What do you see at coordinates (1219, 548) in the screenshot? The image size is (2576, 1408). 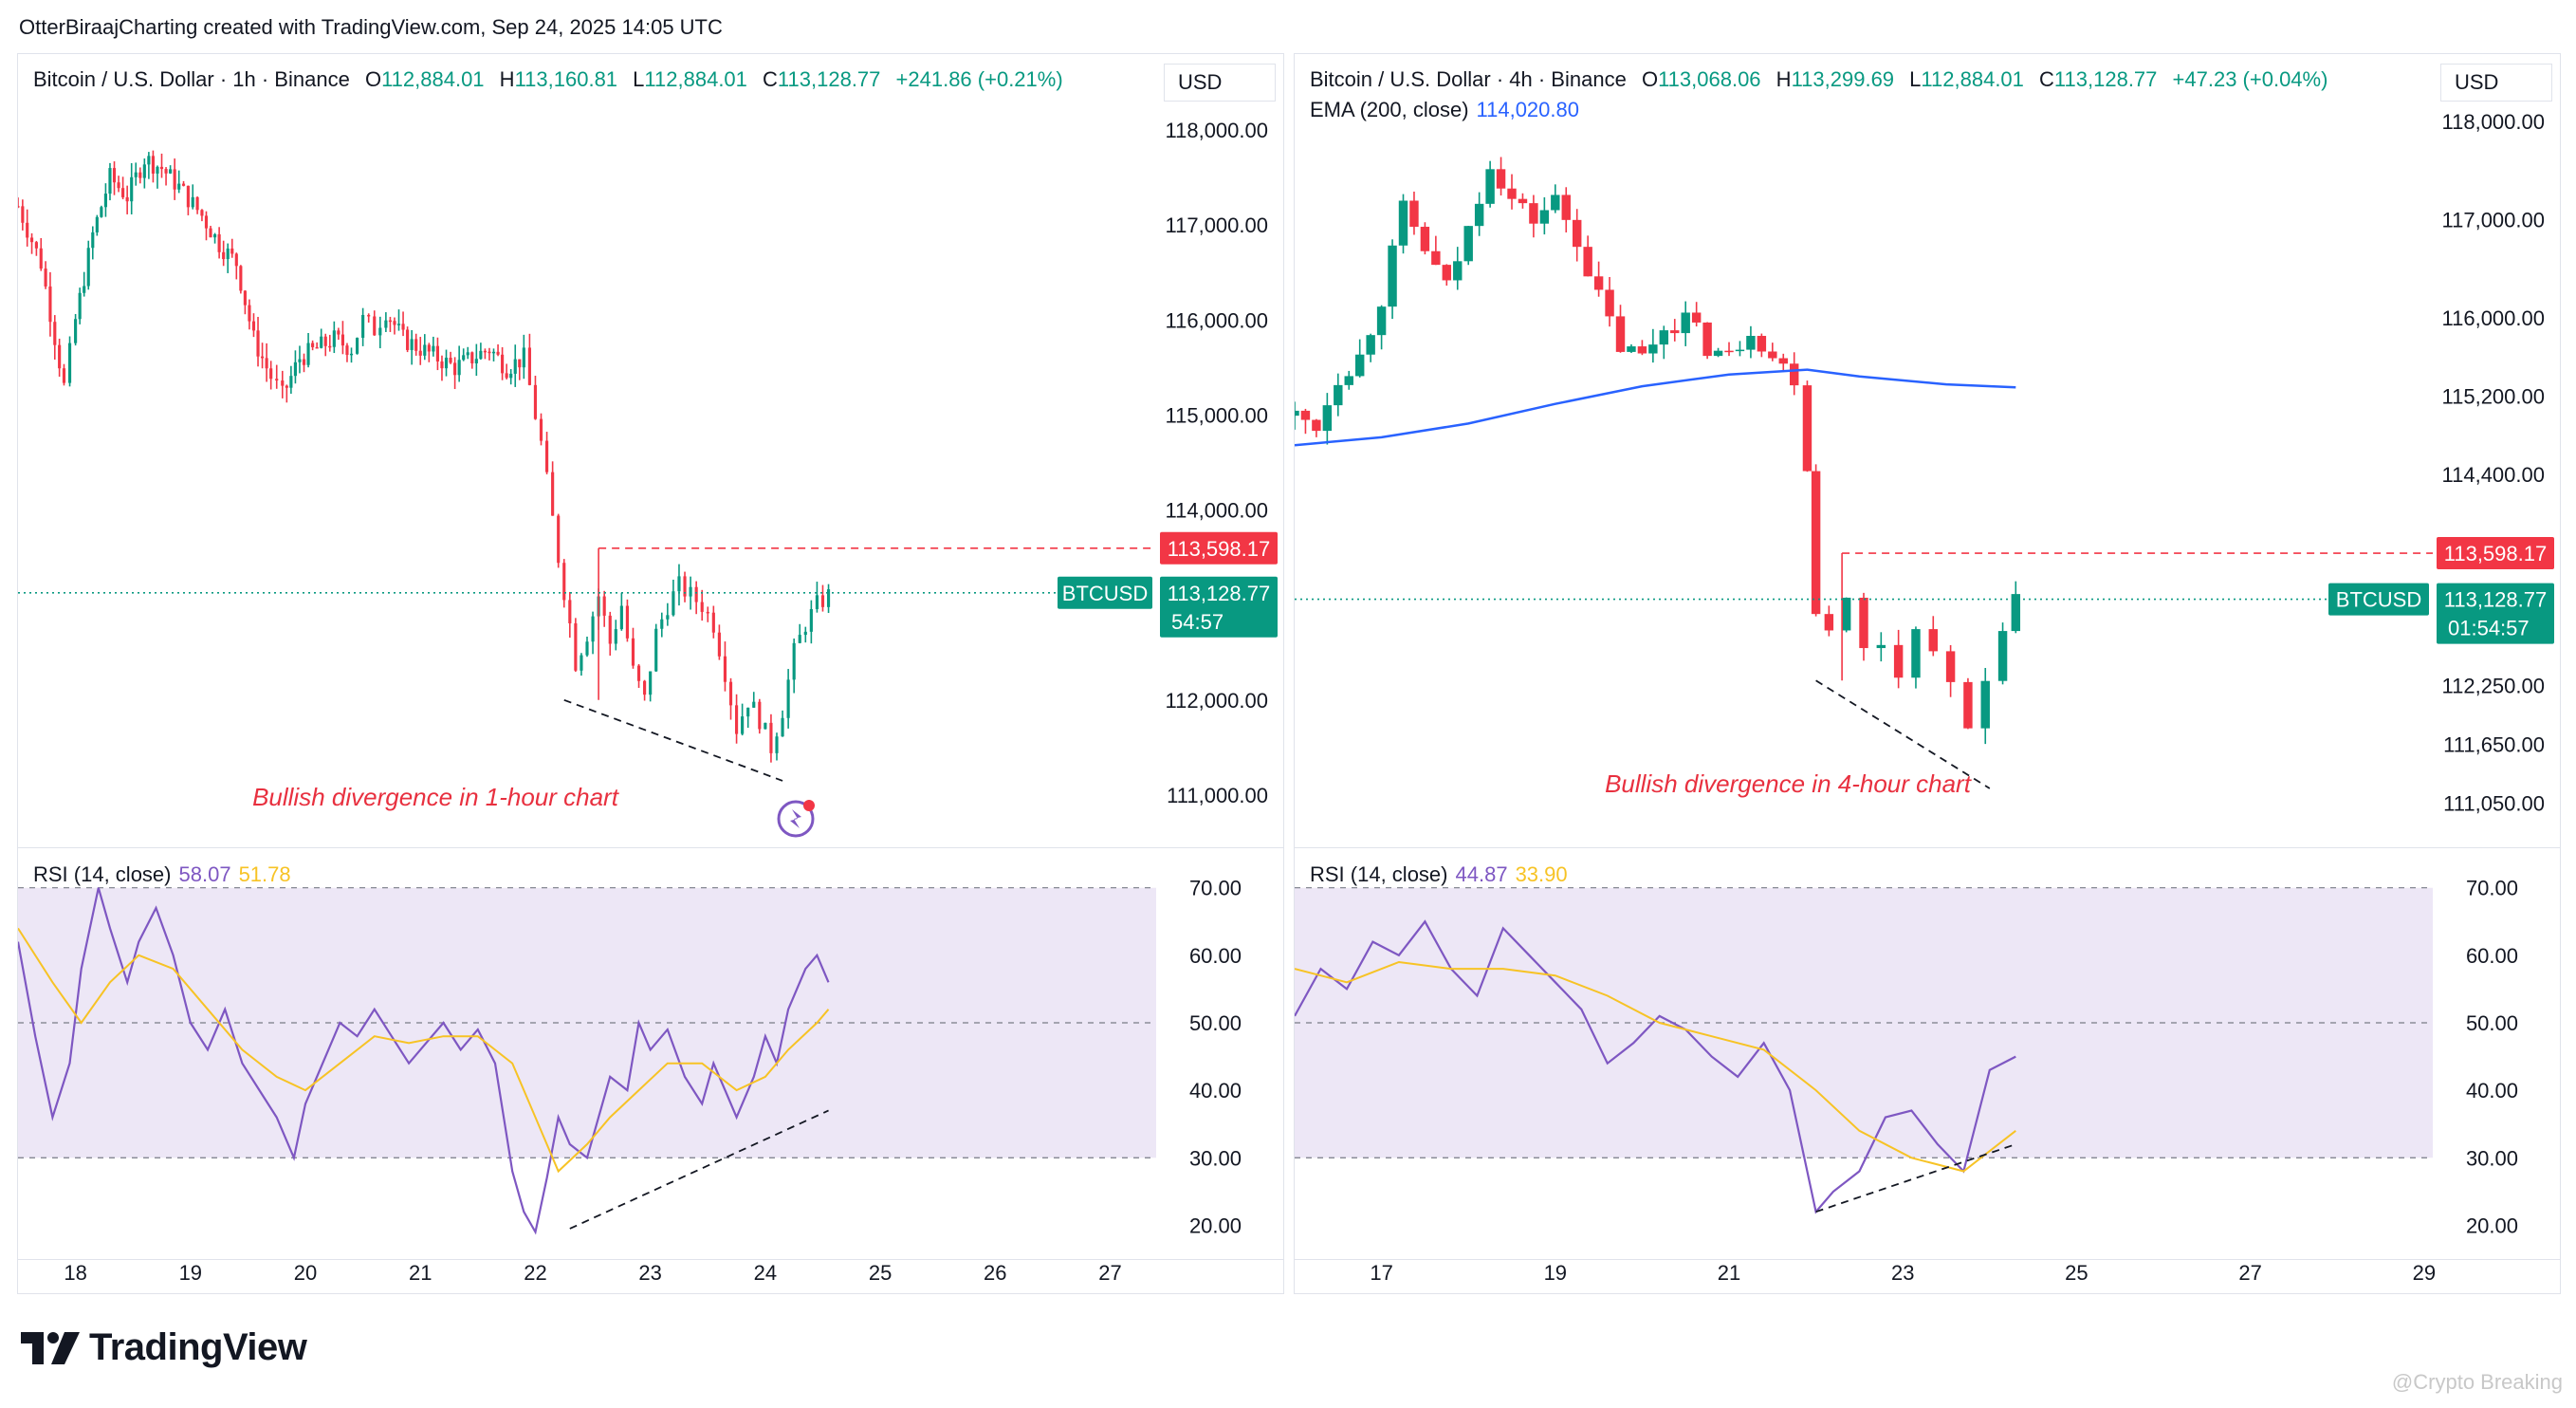 I see `left-level-badge` at bounding box center [1219, 548].